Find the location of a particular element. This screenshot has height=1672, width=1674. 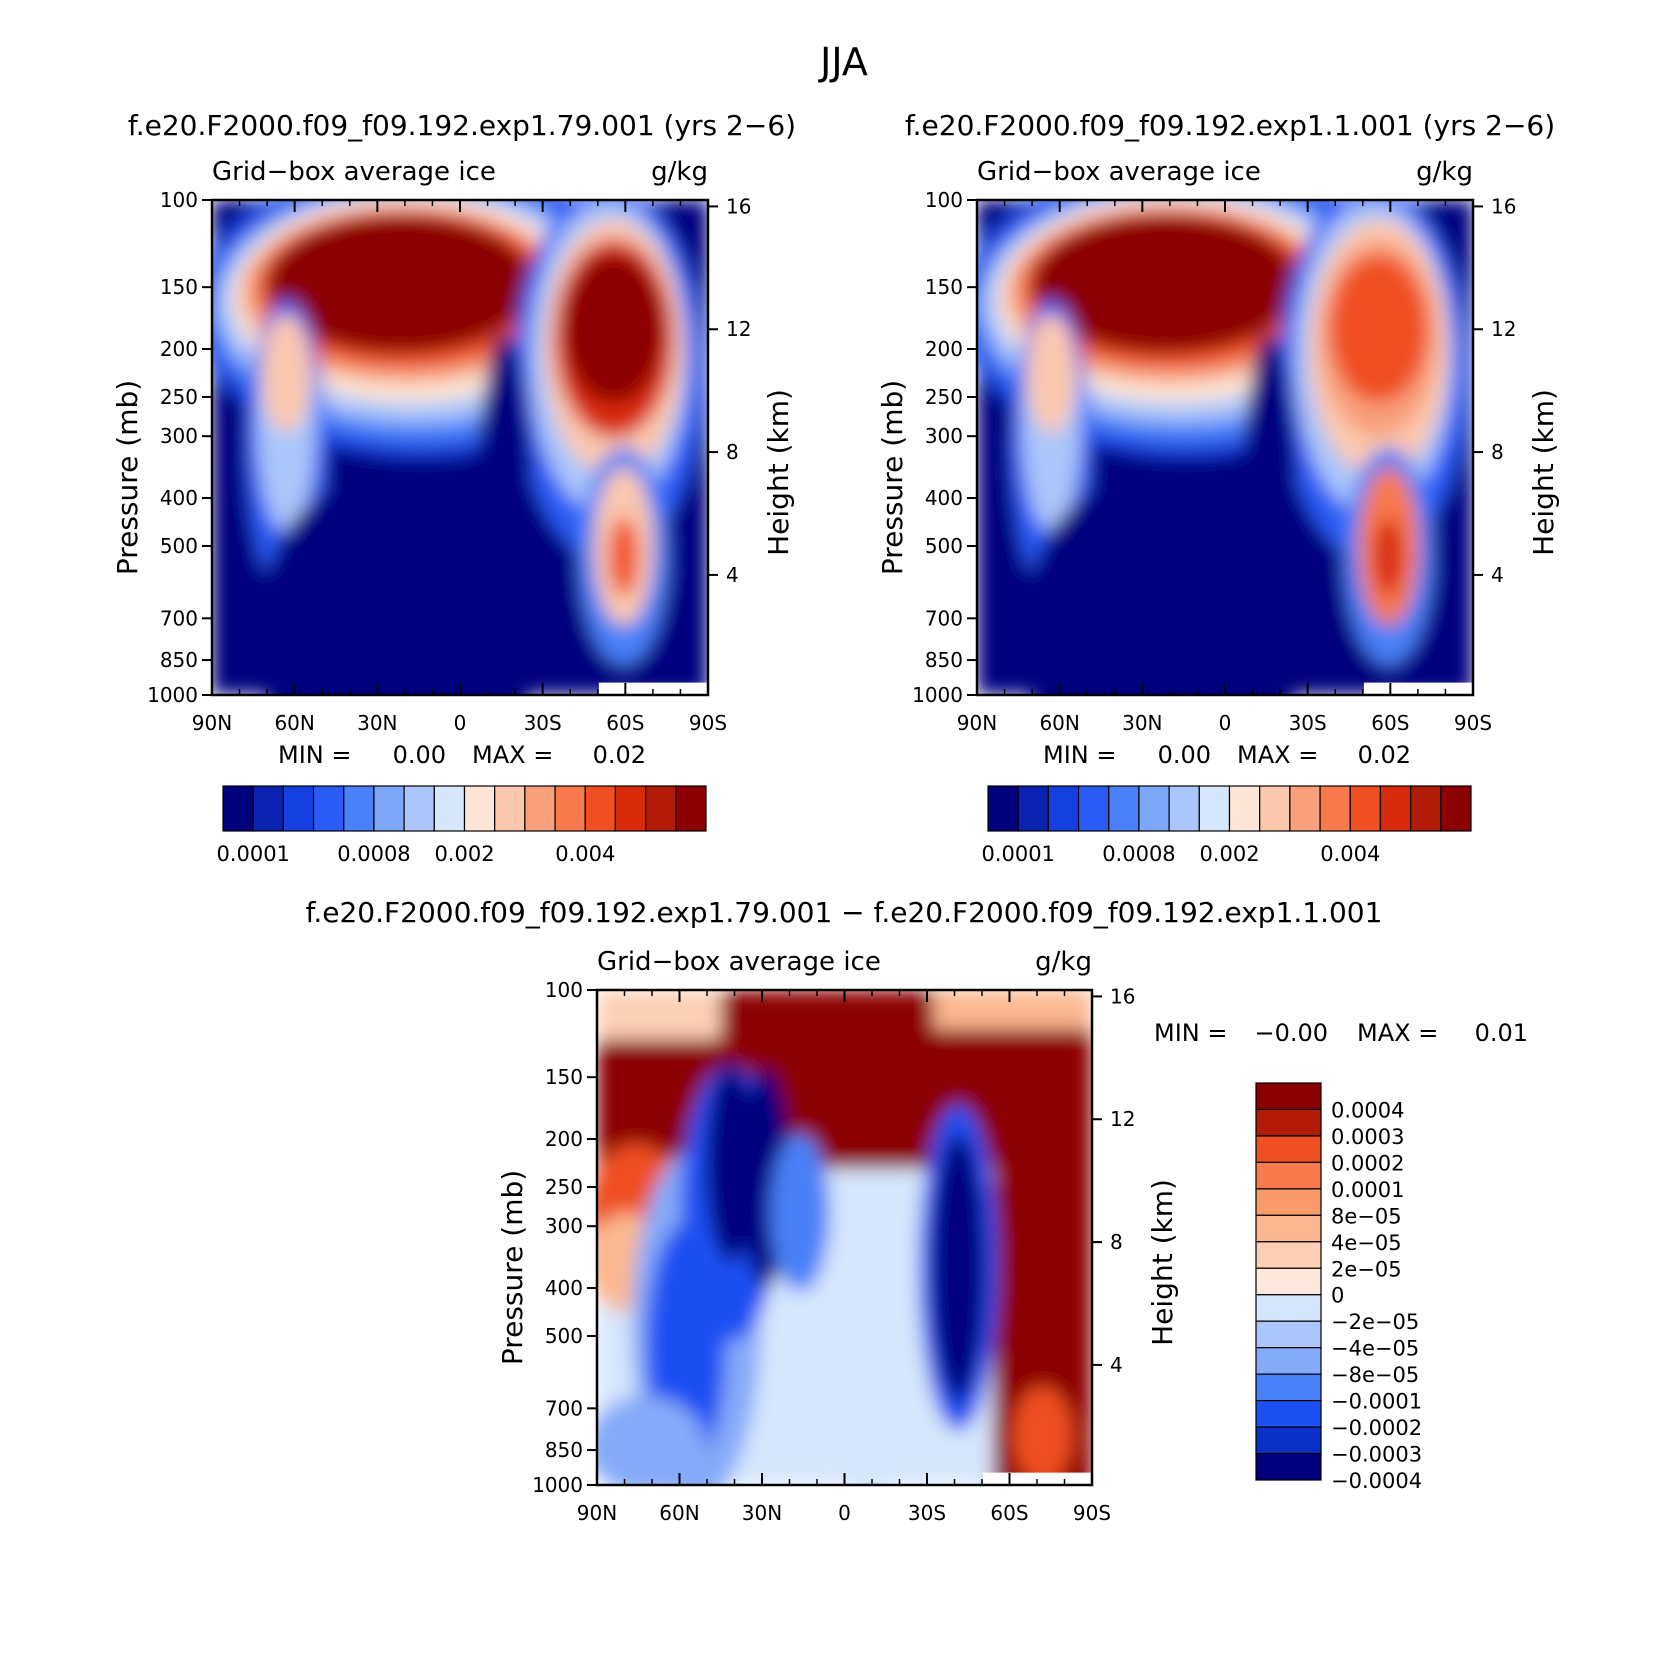

y-tick-label: 850 is located at coordinates (179, 660).